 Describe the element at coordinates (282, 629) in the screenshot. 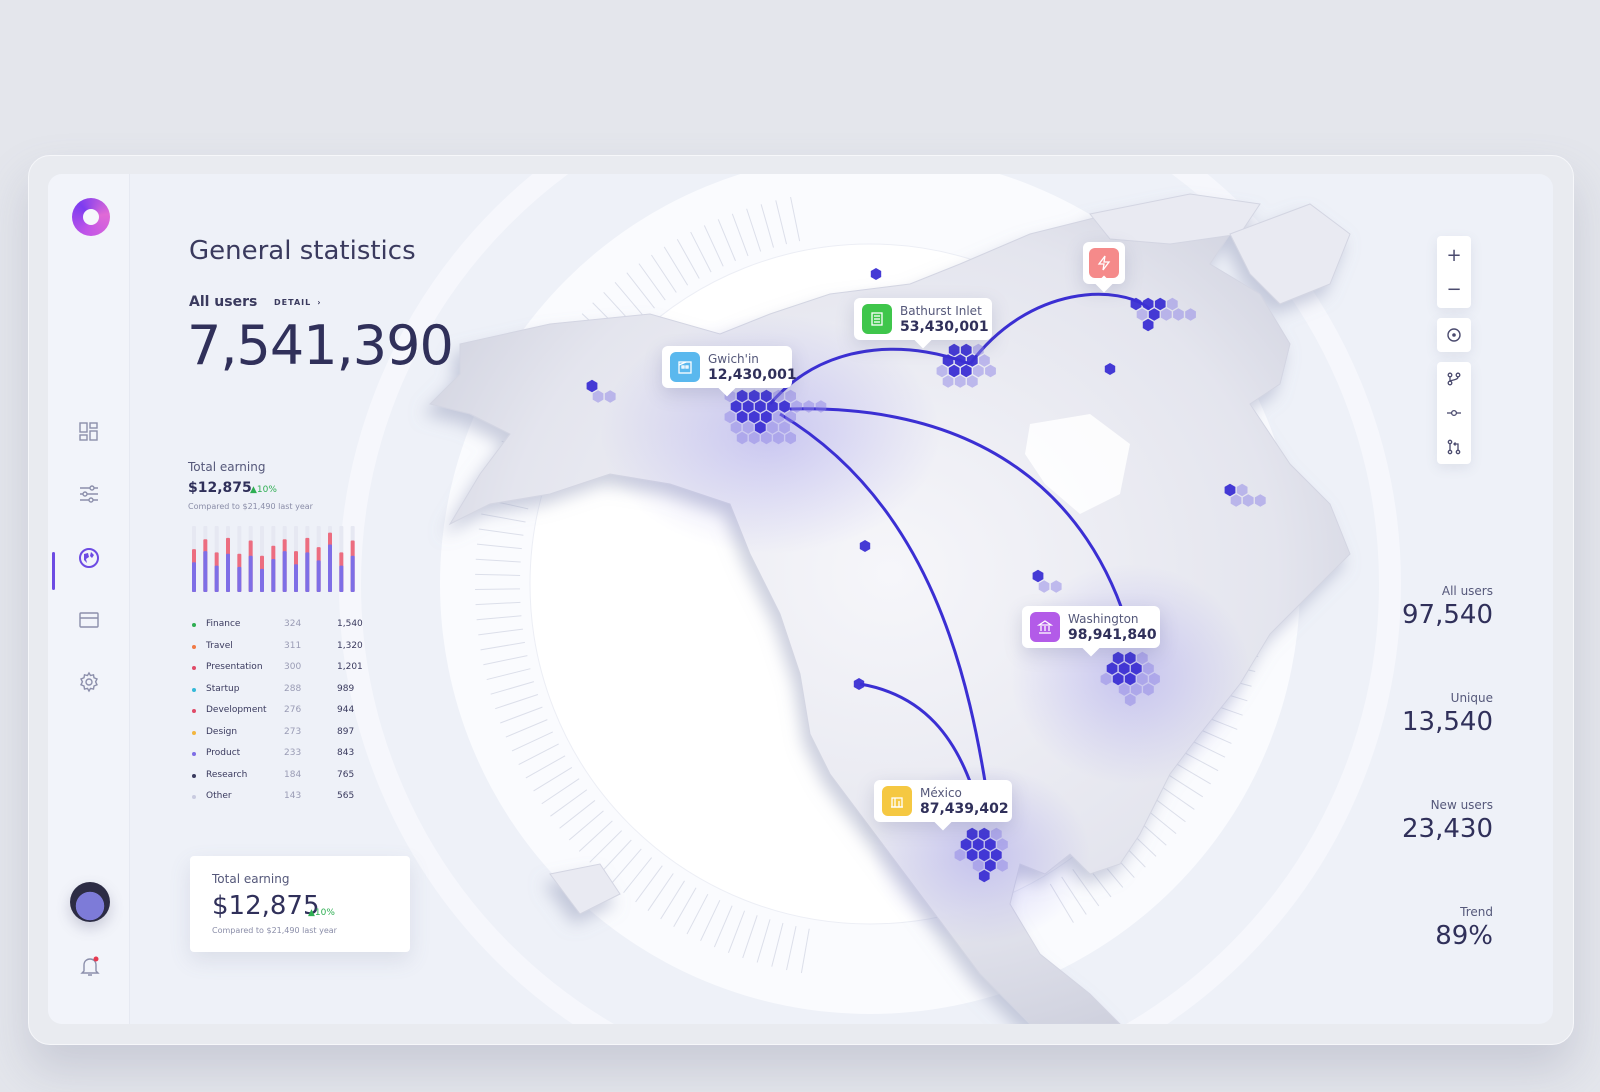

I see `table-row: Finance 324 1,540` at that location.